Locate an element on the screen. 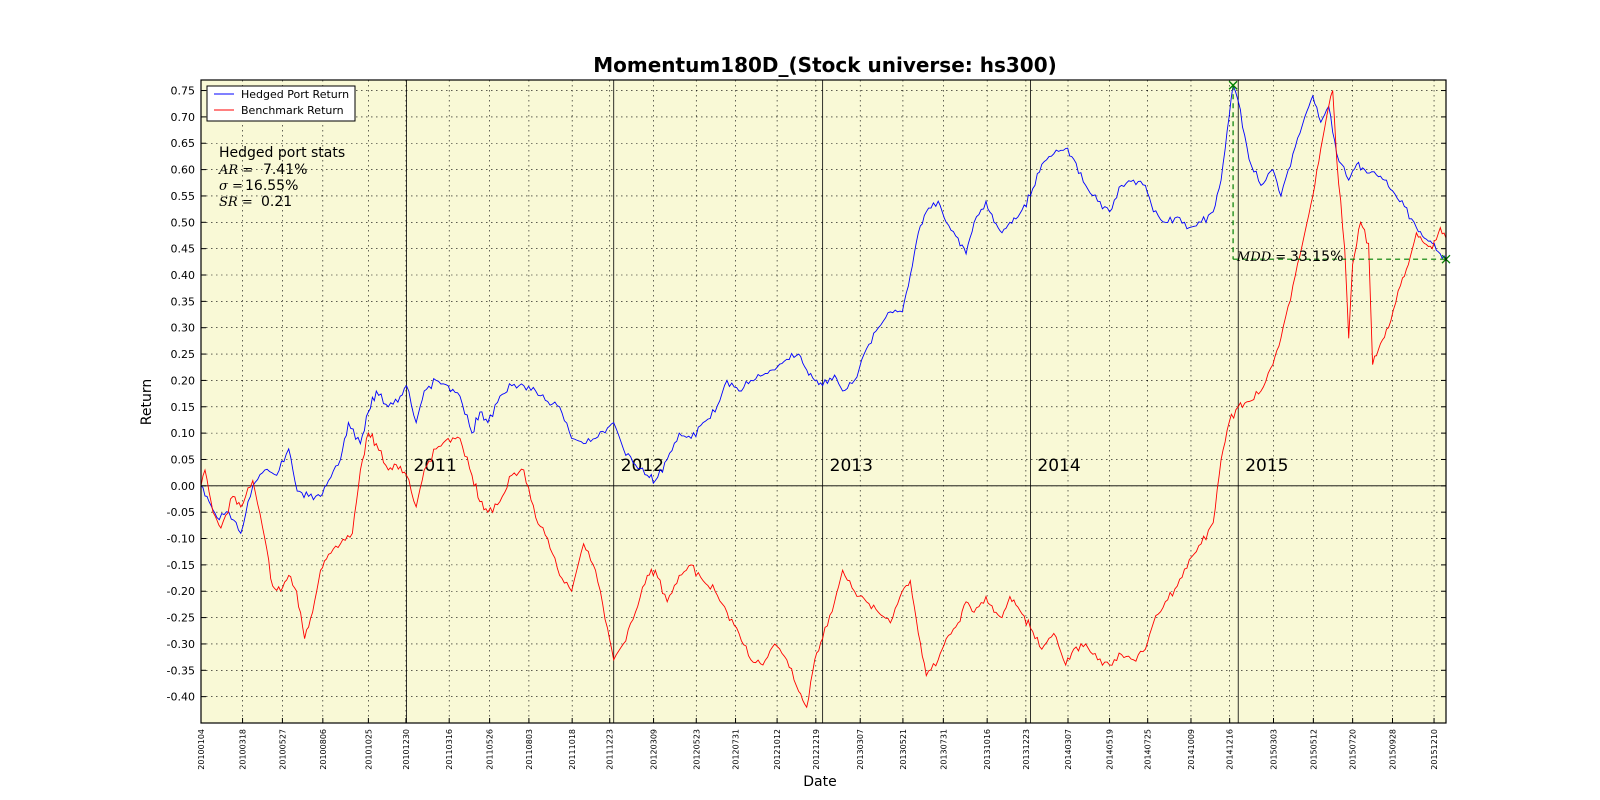 This screenshot has width=1600, height=800. x-tick-label: 20150512 is located at coordinates (1313, 749).